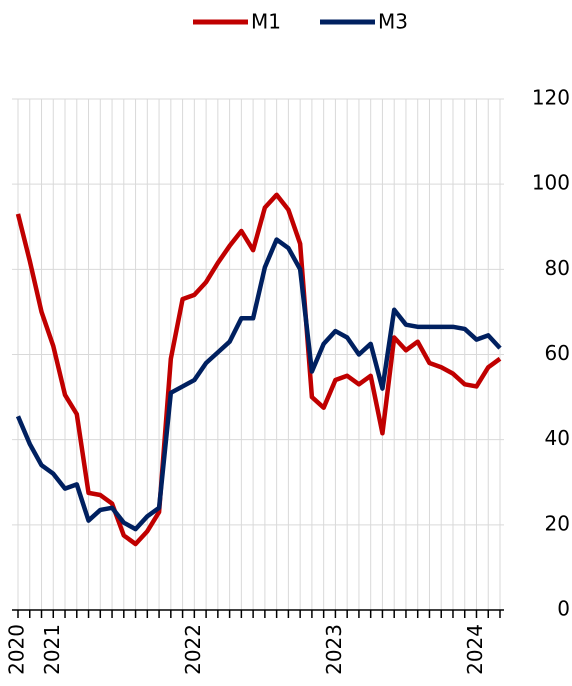 Image resolution: width=572 pixels, height=686 pixels. I want to click on y-tick-label: 0, so click(563, 609).